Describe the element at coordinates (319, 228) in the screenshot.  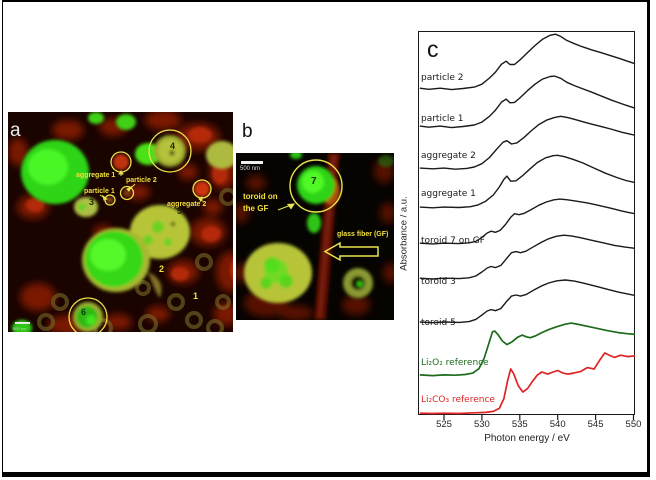
I see `green-particles-b` at that location.